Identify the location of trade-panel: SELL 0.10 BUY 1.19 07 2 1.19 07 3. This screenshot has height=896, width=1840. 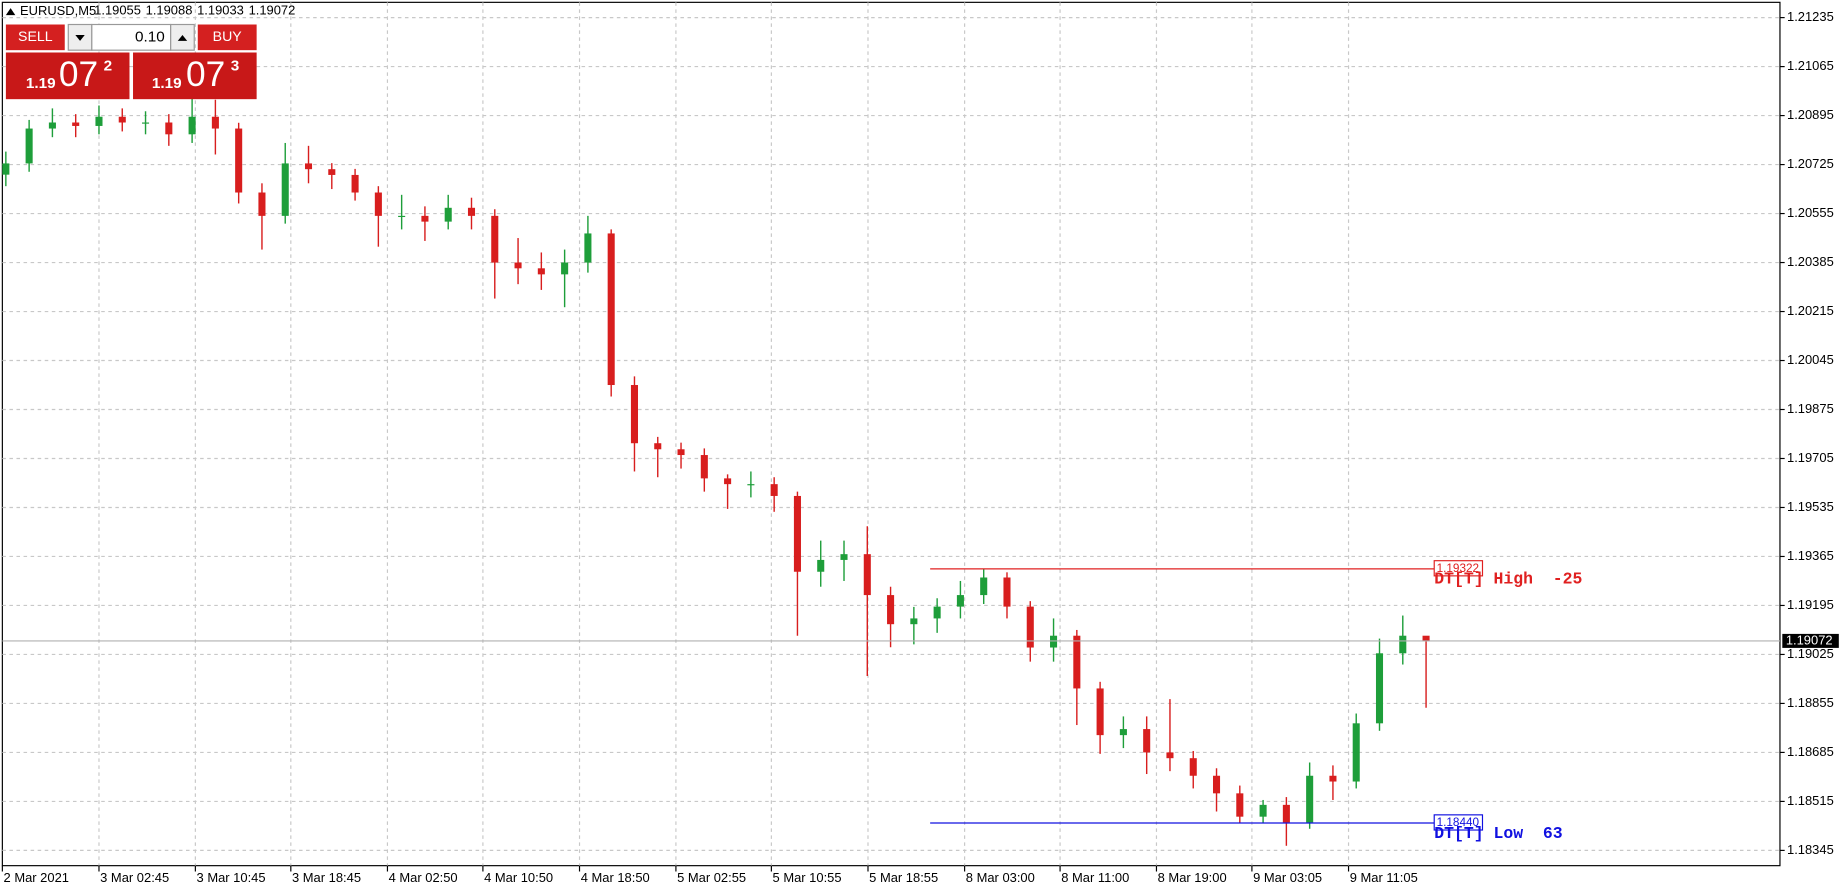
(131, 61).